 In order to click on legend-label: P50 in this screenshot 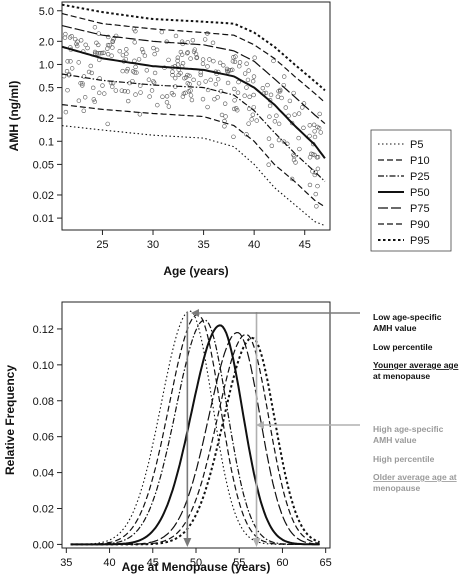, I will do `click(420, 193)`.